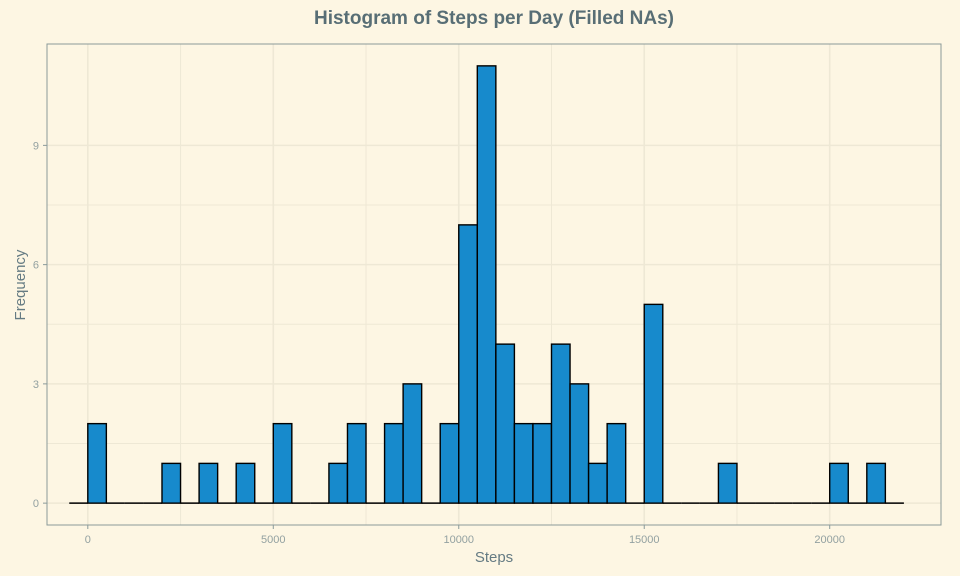  I want to click on x-tick-label: 5000, so click(273, 540).